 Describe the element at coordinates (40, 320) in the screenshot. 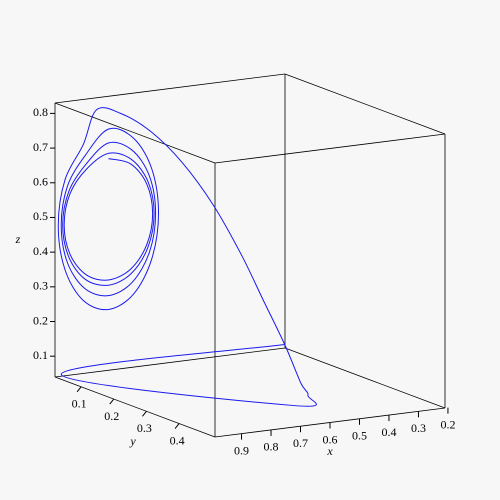

I see `z-tick-label: 0.2` at that location.